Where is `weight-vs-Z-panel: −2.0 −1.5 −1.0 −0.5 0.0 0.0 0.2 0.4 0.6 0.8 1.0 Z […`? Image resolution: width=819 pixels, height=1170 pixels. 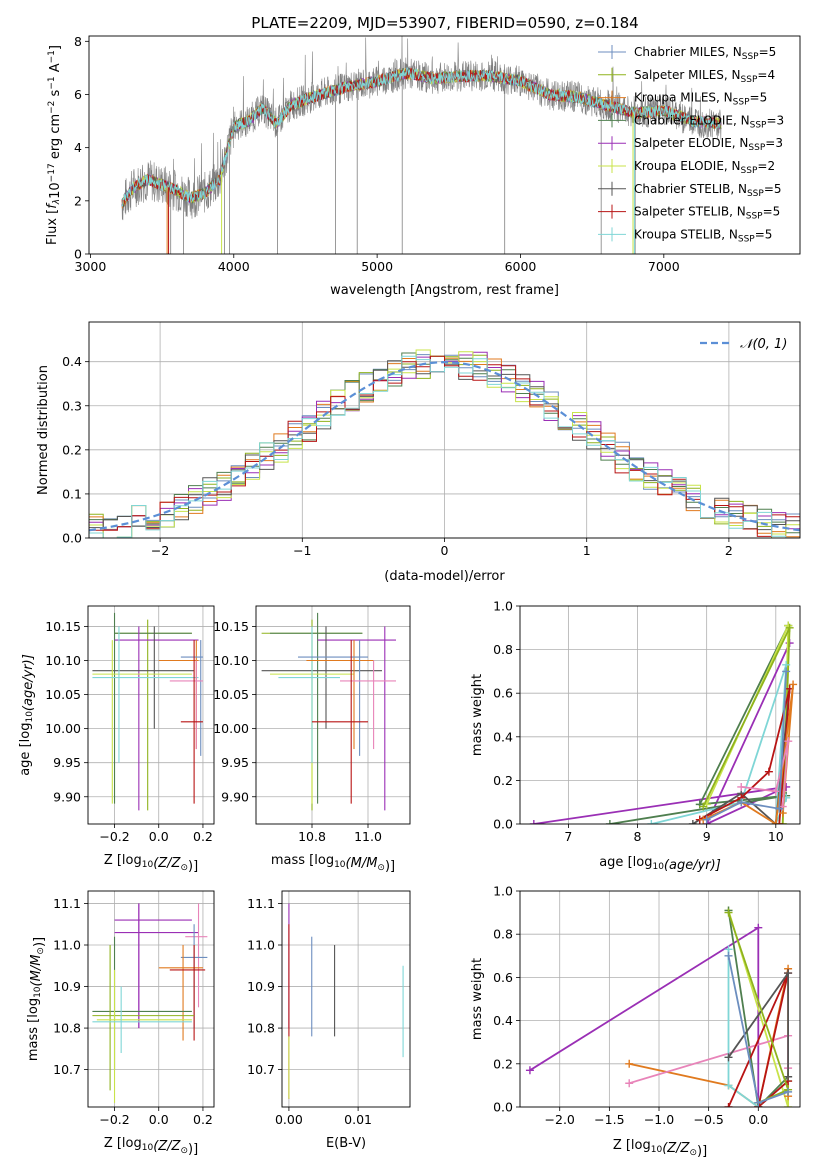
weight-vs-Z-panel: −2.0 −1.5 −1.0 −0.5 0.0 0.0 0.2 0.4 0.6 0.8 1.0 Z [… is located at coordinates (635, 1021).